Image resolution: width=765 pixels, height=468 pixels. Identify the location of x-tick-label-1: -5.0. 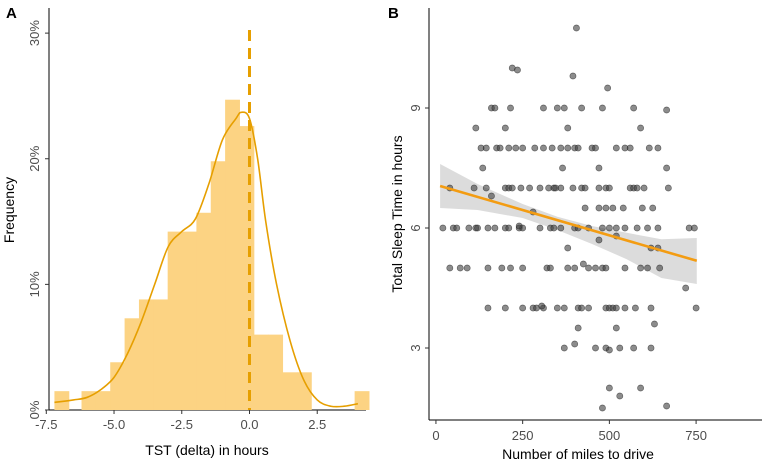
(114, 424).